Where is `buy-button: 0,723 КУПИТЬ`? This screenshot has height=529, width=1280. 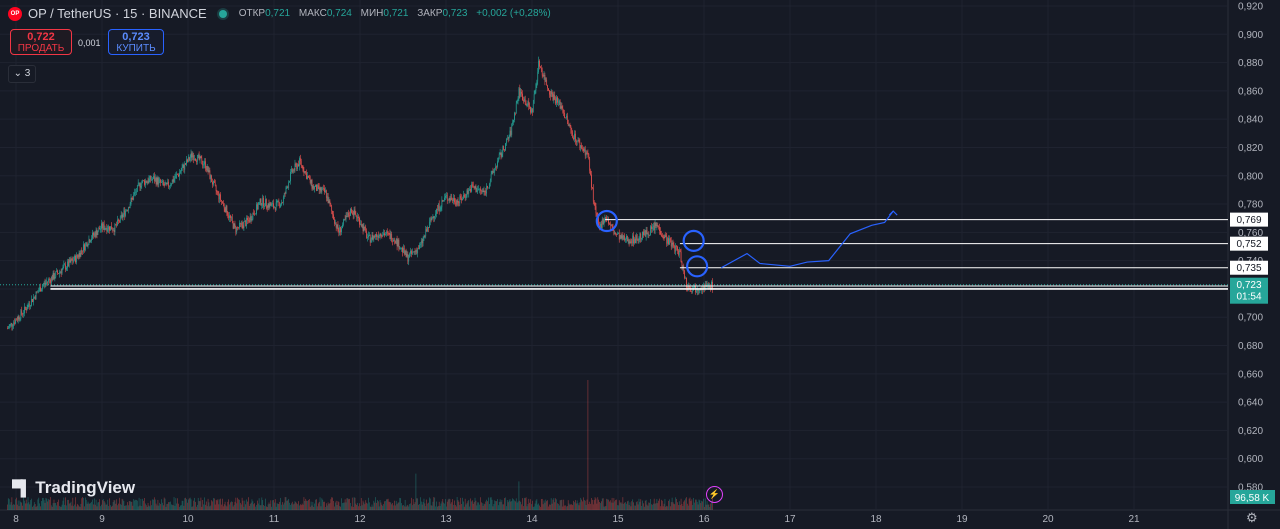 buy-button: 0,723 КУПИТЬ is located at coordinates (136, 42).